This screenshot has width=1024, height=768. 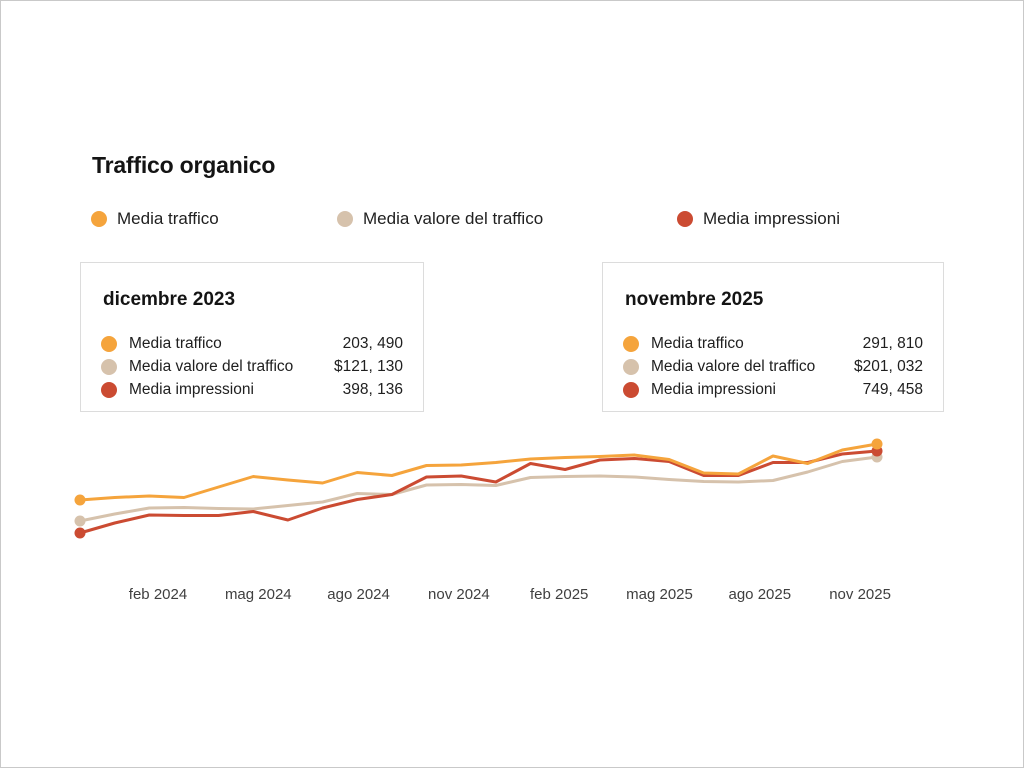 What do you see at coordinates (892, 389) in the screenshot?
I see `metric-value: 749, 458` at bounding box center [892, 389].